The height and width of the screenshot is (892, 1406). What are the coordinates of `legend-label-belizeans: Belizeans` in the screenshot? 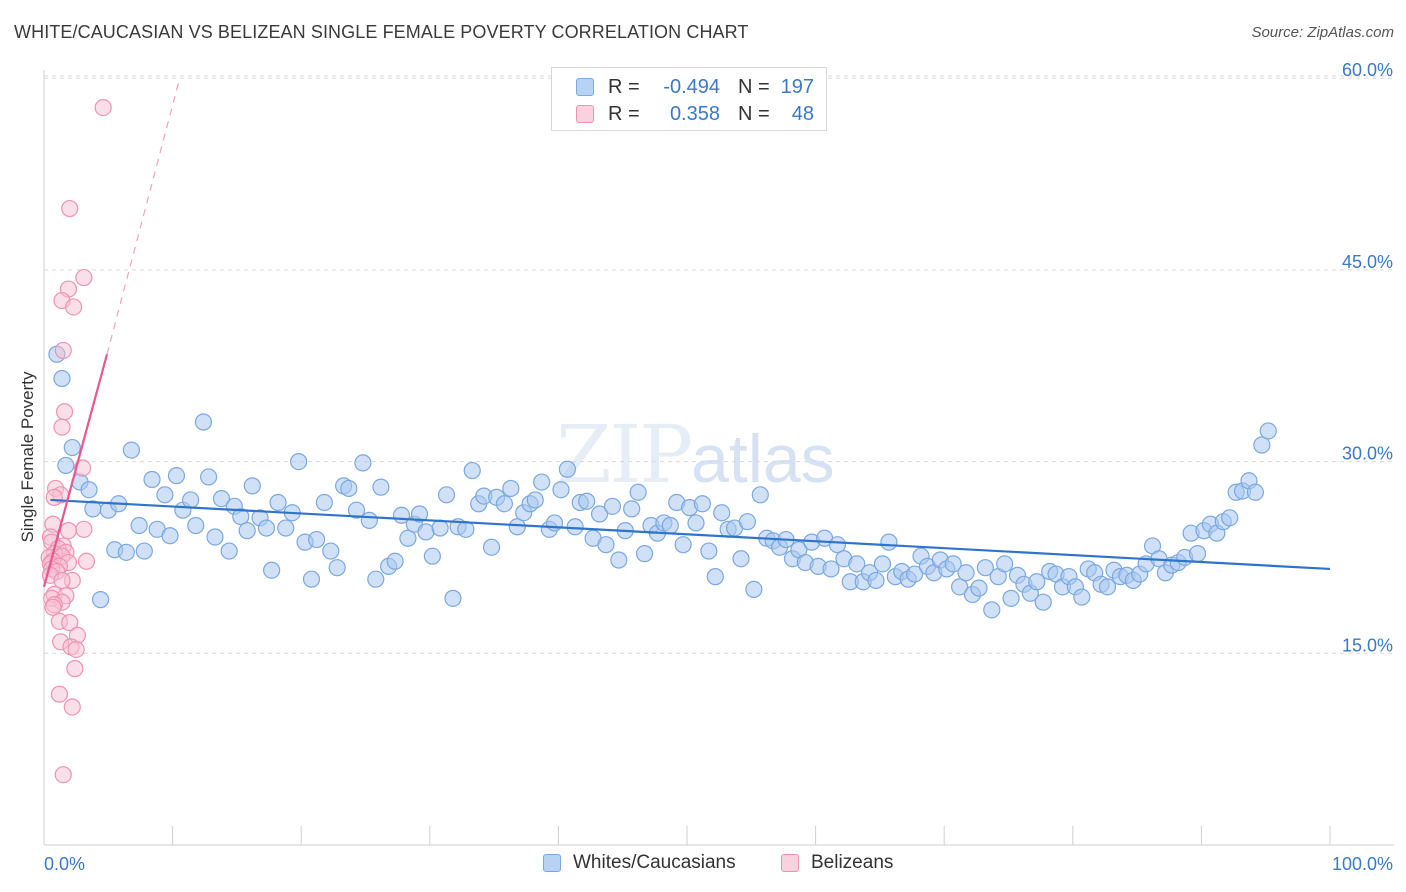 It's located at (852, 862).